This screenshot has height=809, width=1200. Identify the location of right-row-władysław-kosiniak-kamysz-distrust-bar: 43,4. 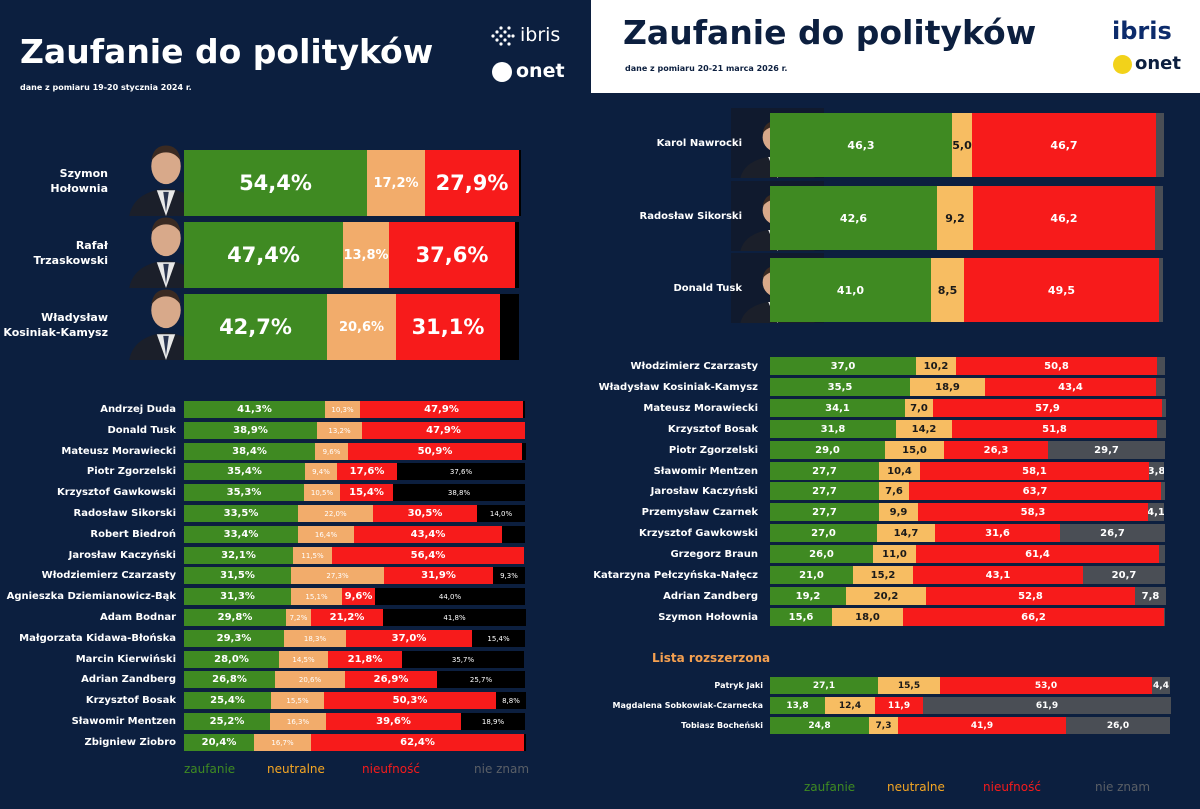
(1070, 387).